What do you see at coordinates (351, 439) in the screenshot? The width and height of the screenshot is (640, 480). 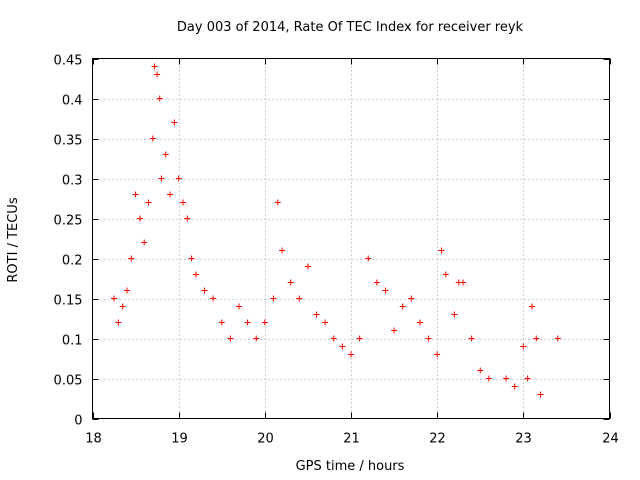 I see `x-tick-label: 21` at bounding box center [351, 439].